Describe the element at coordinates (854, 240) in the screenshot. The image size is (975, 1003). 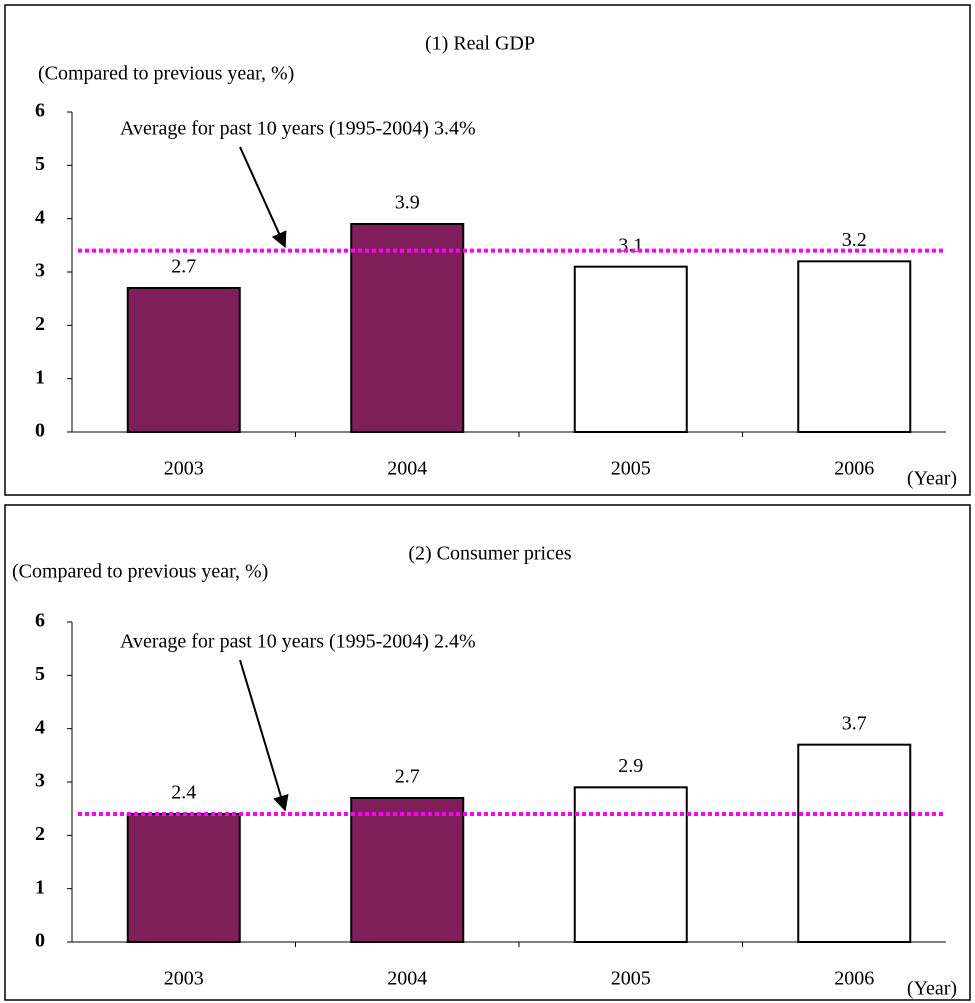
I see `value-label: 3.2` at that location.